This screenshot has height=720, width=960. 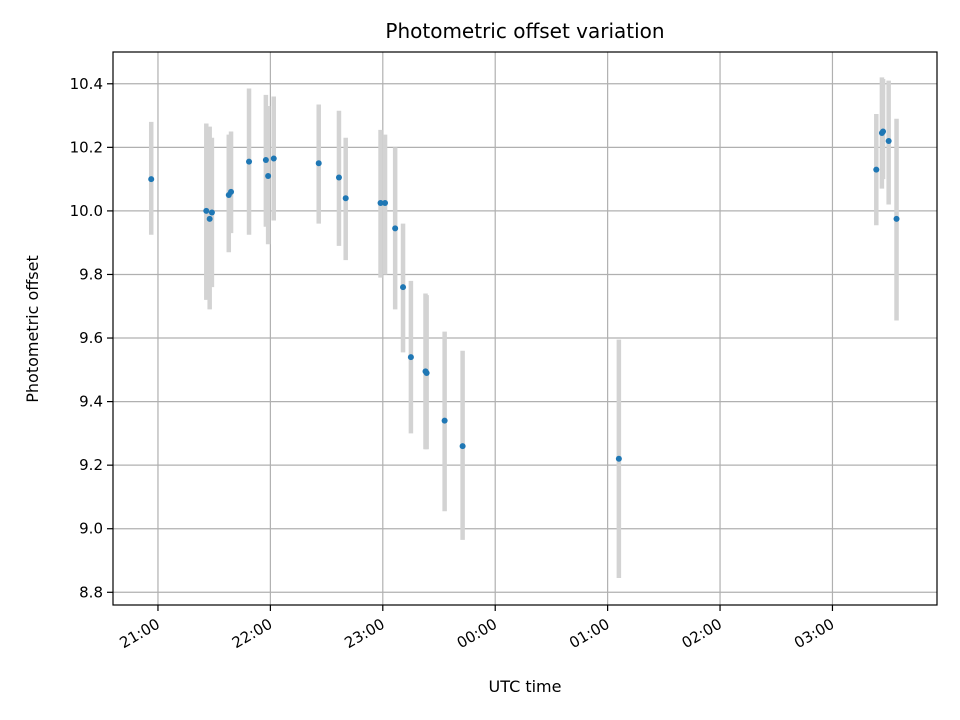 I want to click on y-tick-label: 9.8, so click(x=91, y=274).